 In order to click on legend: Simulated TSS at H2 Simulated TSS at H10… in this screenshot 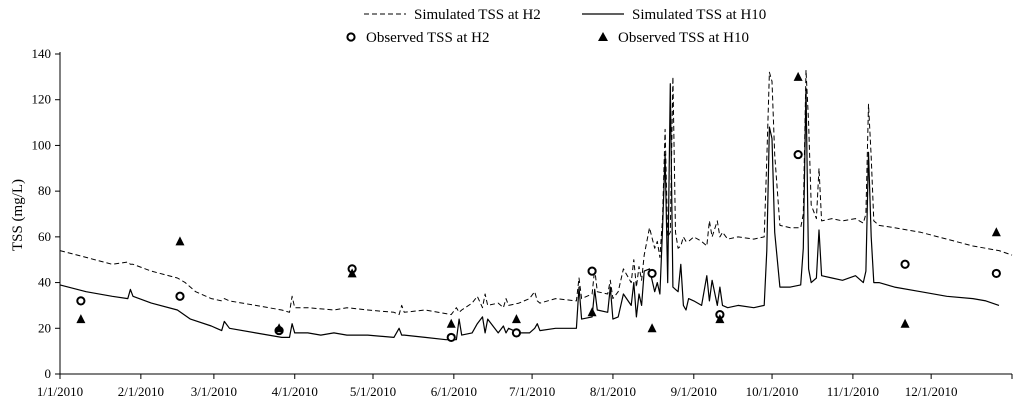, I will do `click(556, 26)`.